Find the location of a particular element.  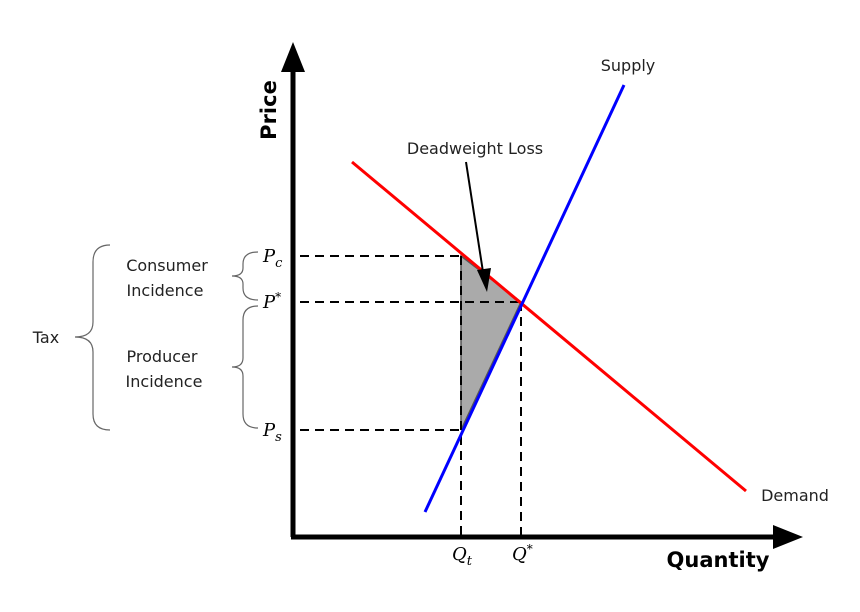

producer-brace is located at coordinates (245, 367).